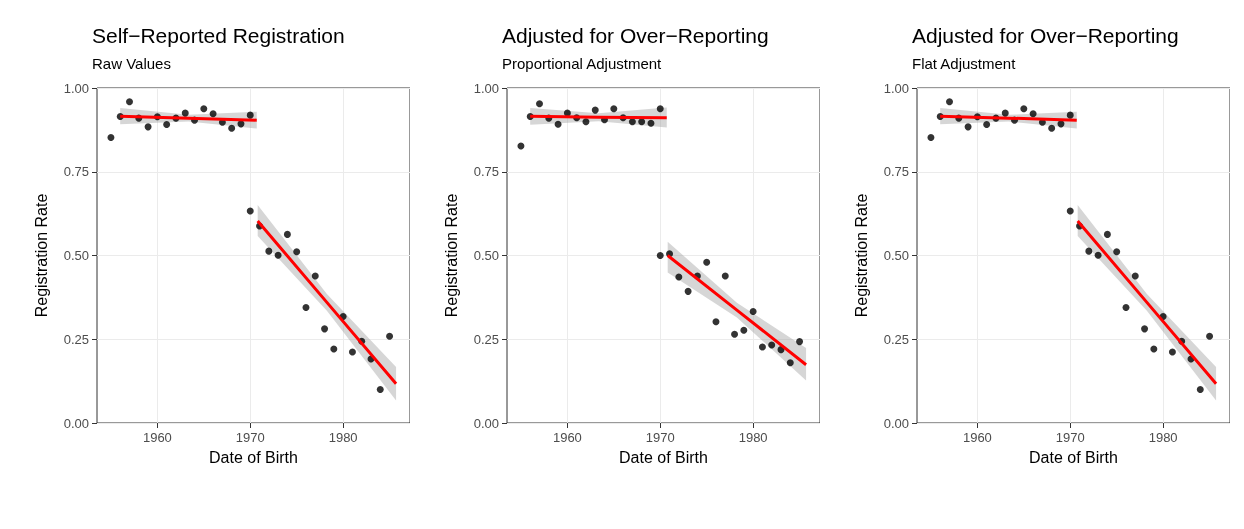 This screenshot has height=529, width=1244. I want to click on chart-subtitle: Proportional Adjustment, so click(582, 63).